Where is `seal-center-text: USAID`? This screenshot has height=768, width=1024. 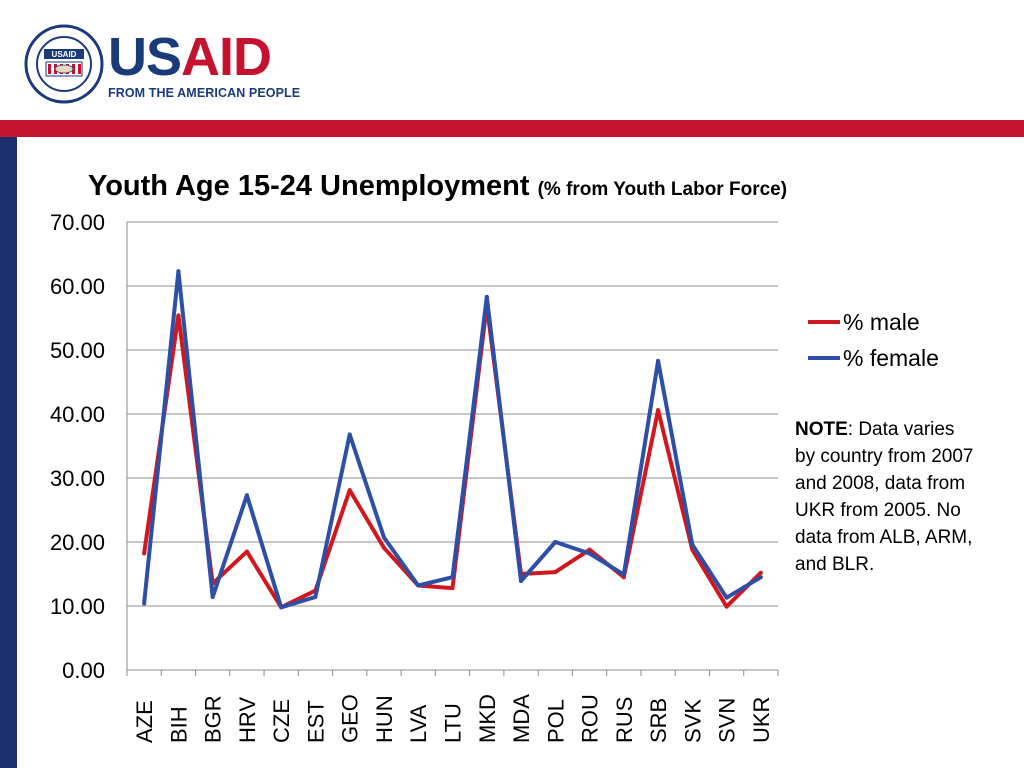 seal-center-text: USAID is located at coordinates (64, 54).